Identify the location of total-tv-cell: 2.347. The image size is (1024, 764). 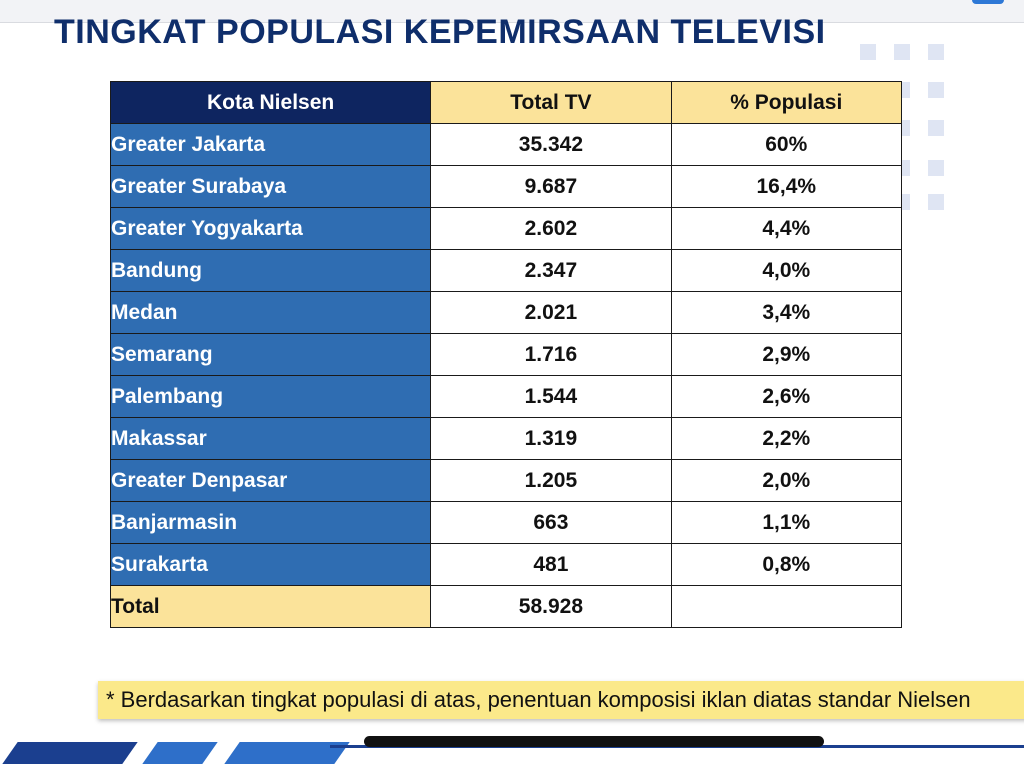
(551, 270).